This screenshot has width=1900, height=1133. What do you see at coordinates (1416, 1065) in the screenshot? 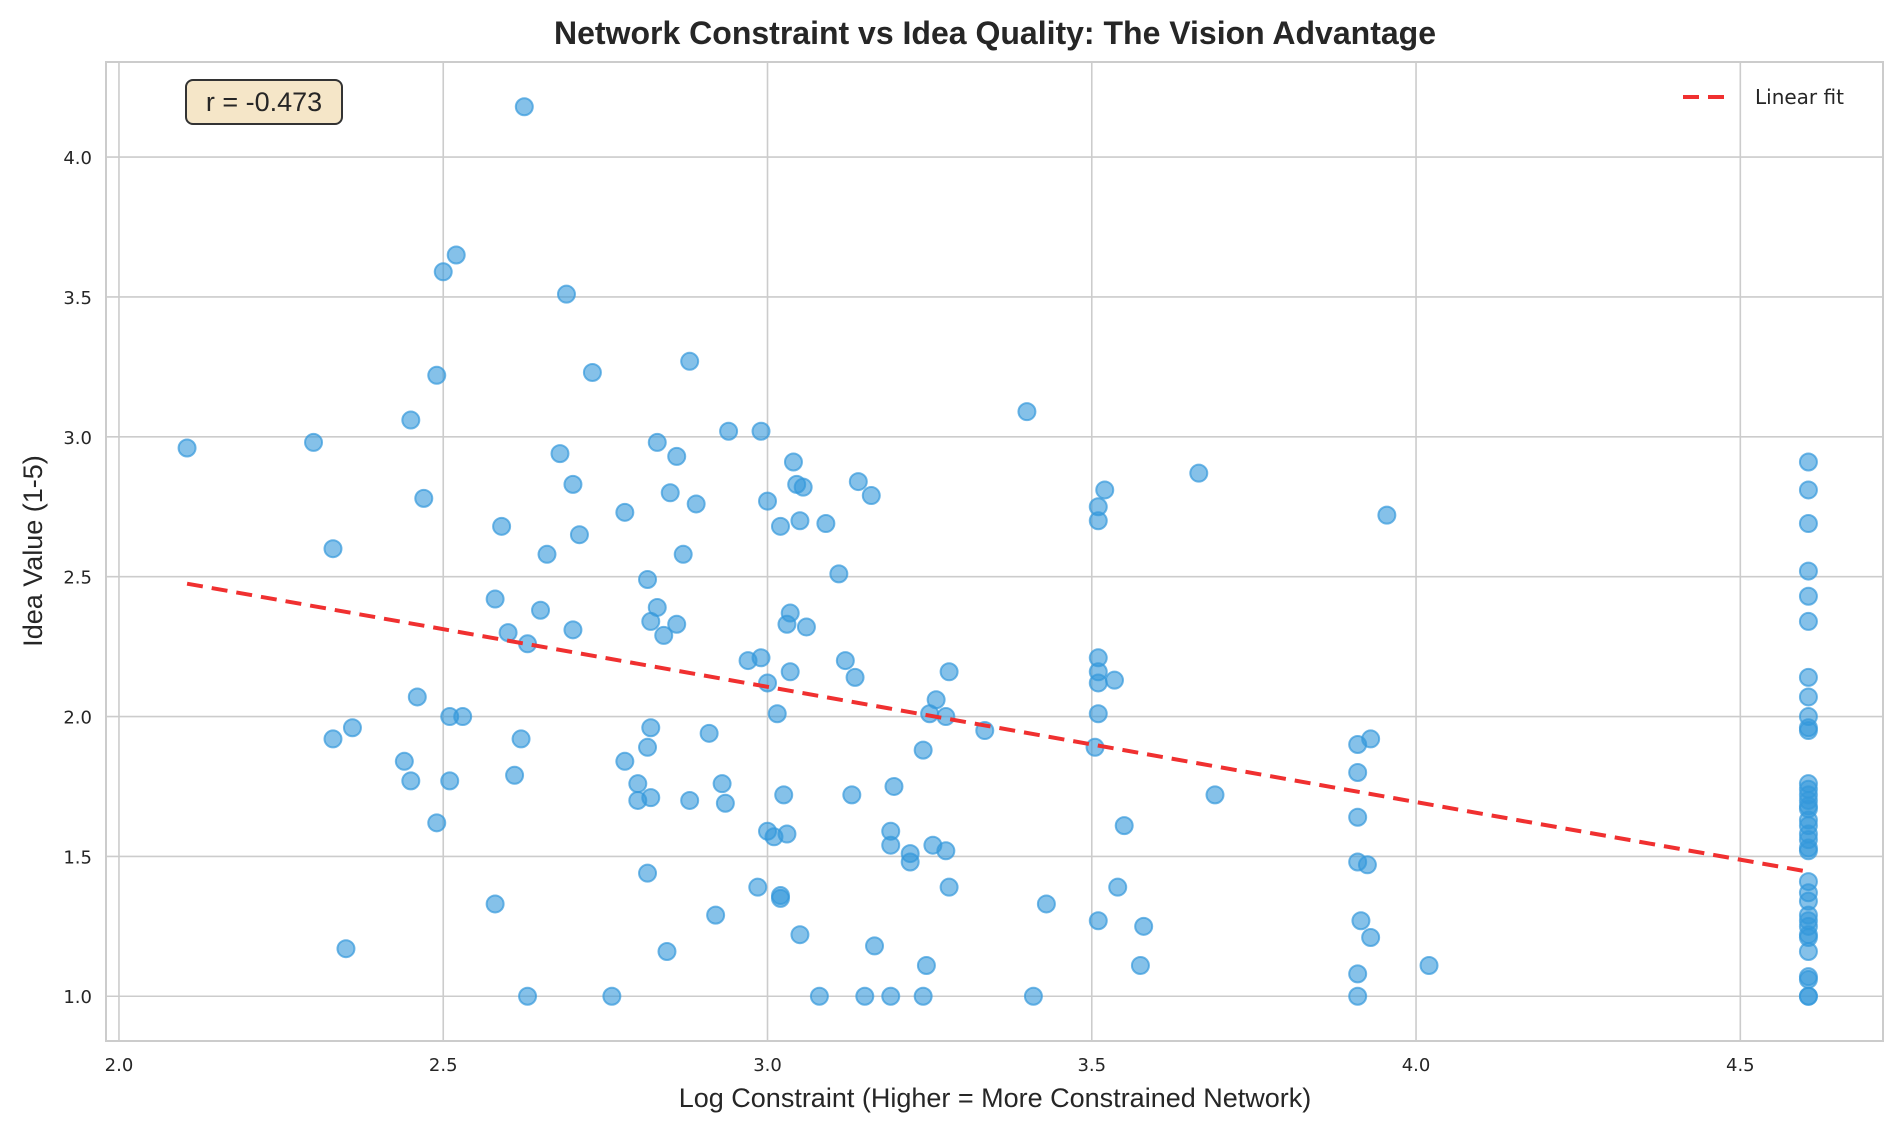
I see `x-tick-label: 4.0` at bounding box center [1416, 1065].